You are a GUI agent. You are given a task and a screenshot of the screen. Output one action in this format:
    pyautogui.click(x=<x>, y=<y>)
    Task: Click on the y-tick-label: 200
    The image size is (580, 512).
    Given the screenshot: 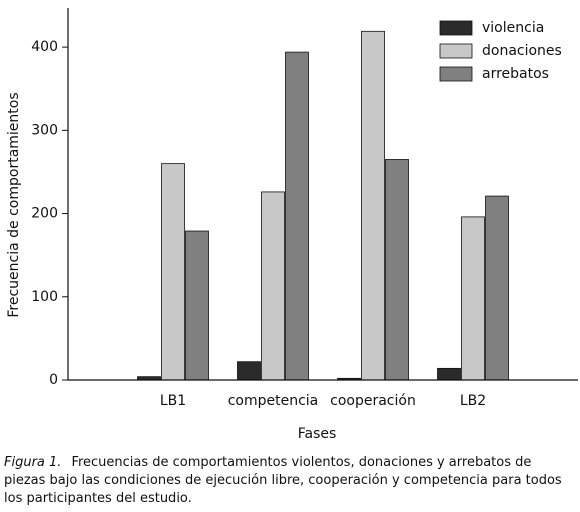 What is the action you would take?
    pyautogui.click(x=44, y=214)
    